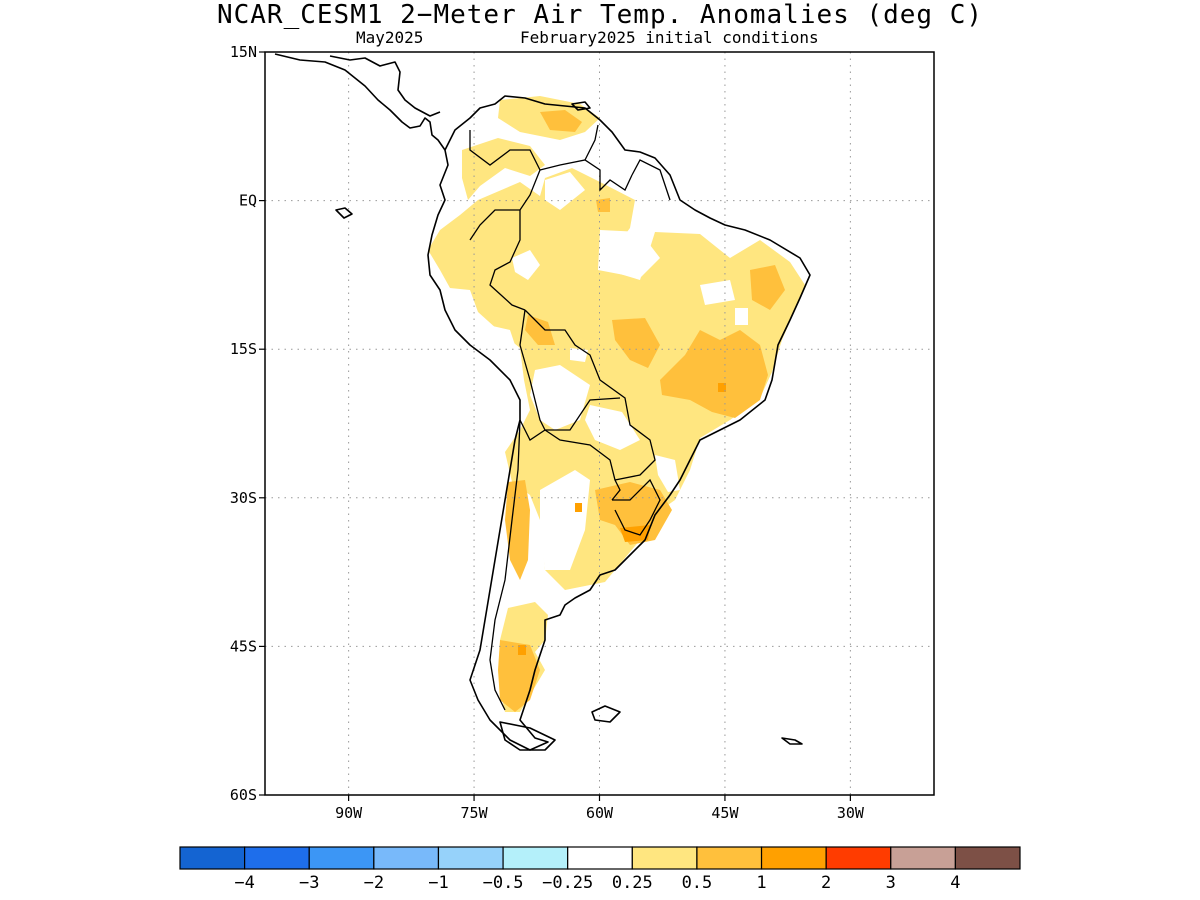 The image size is (1200, 900). What do you see at coordinates (697, 883) in the screenshot?
I see `colorbar-label: 0.5` at bounding box center [697, 883].